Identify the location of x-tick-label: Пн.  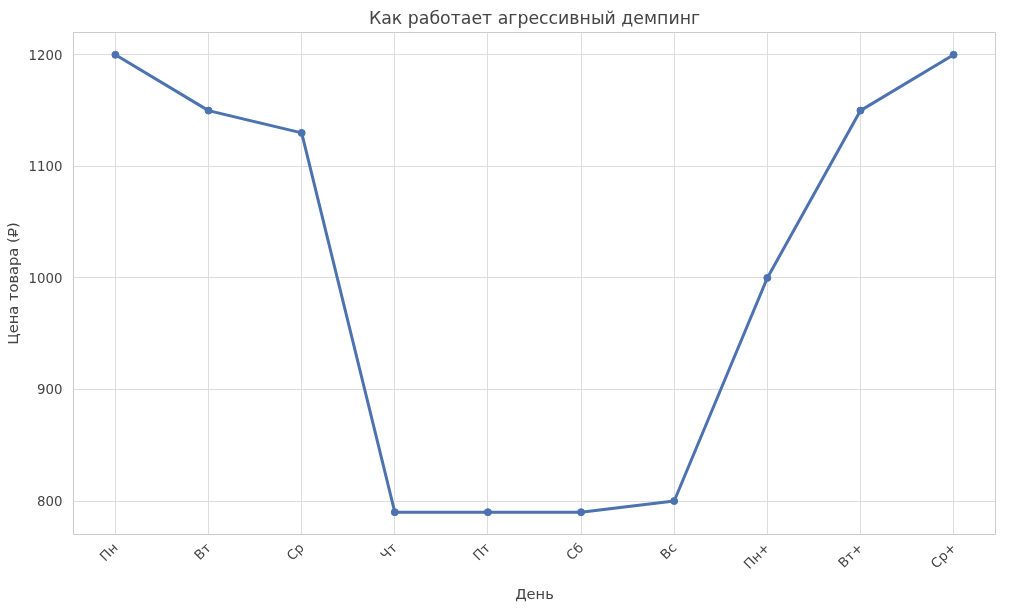
(108, 552).